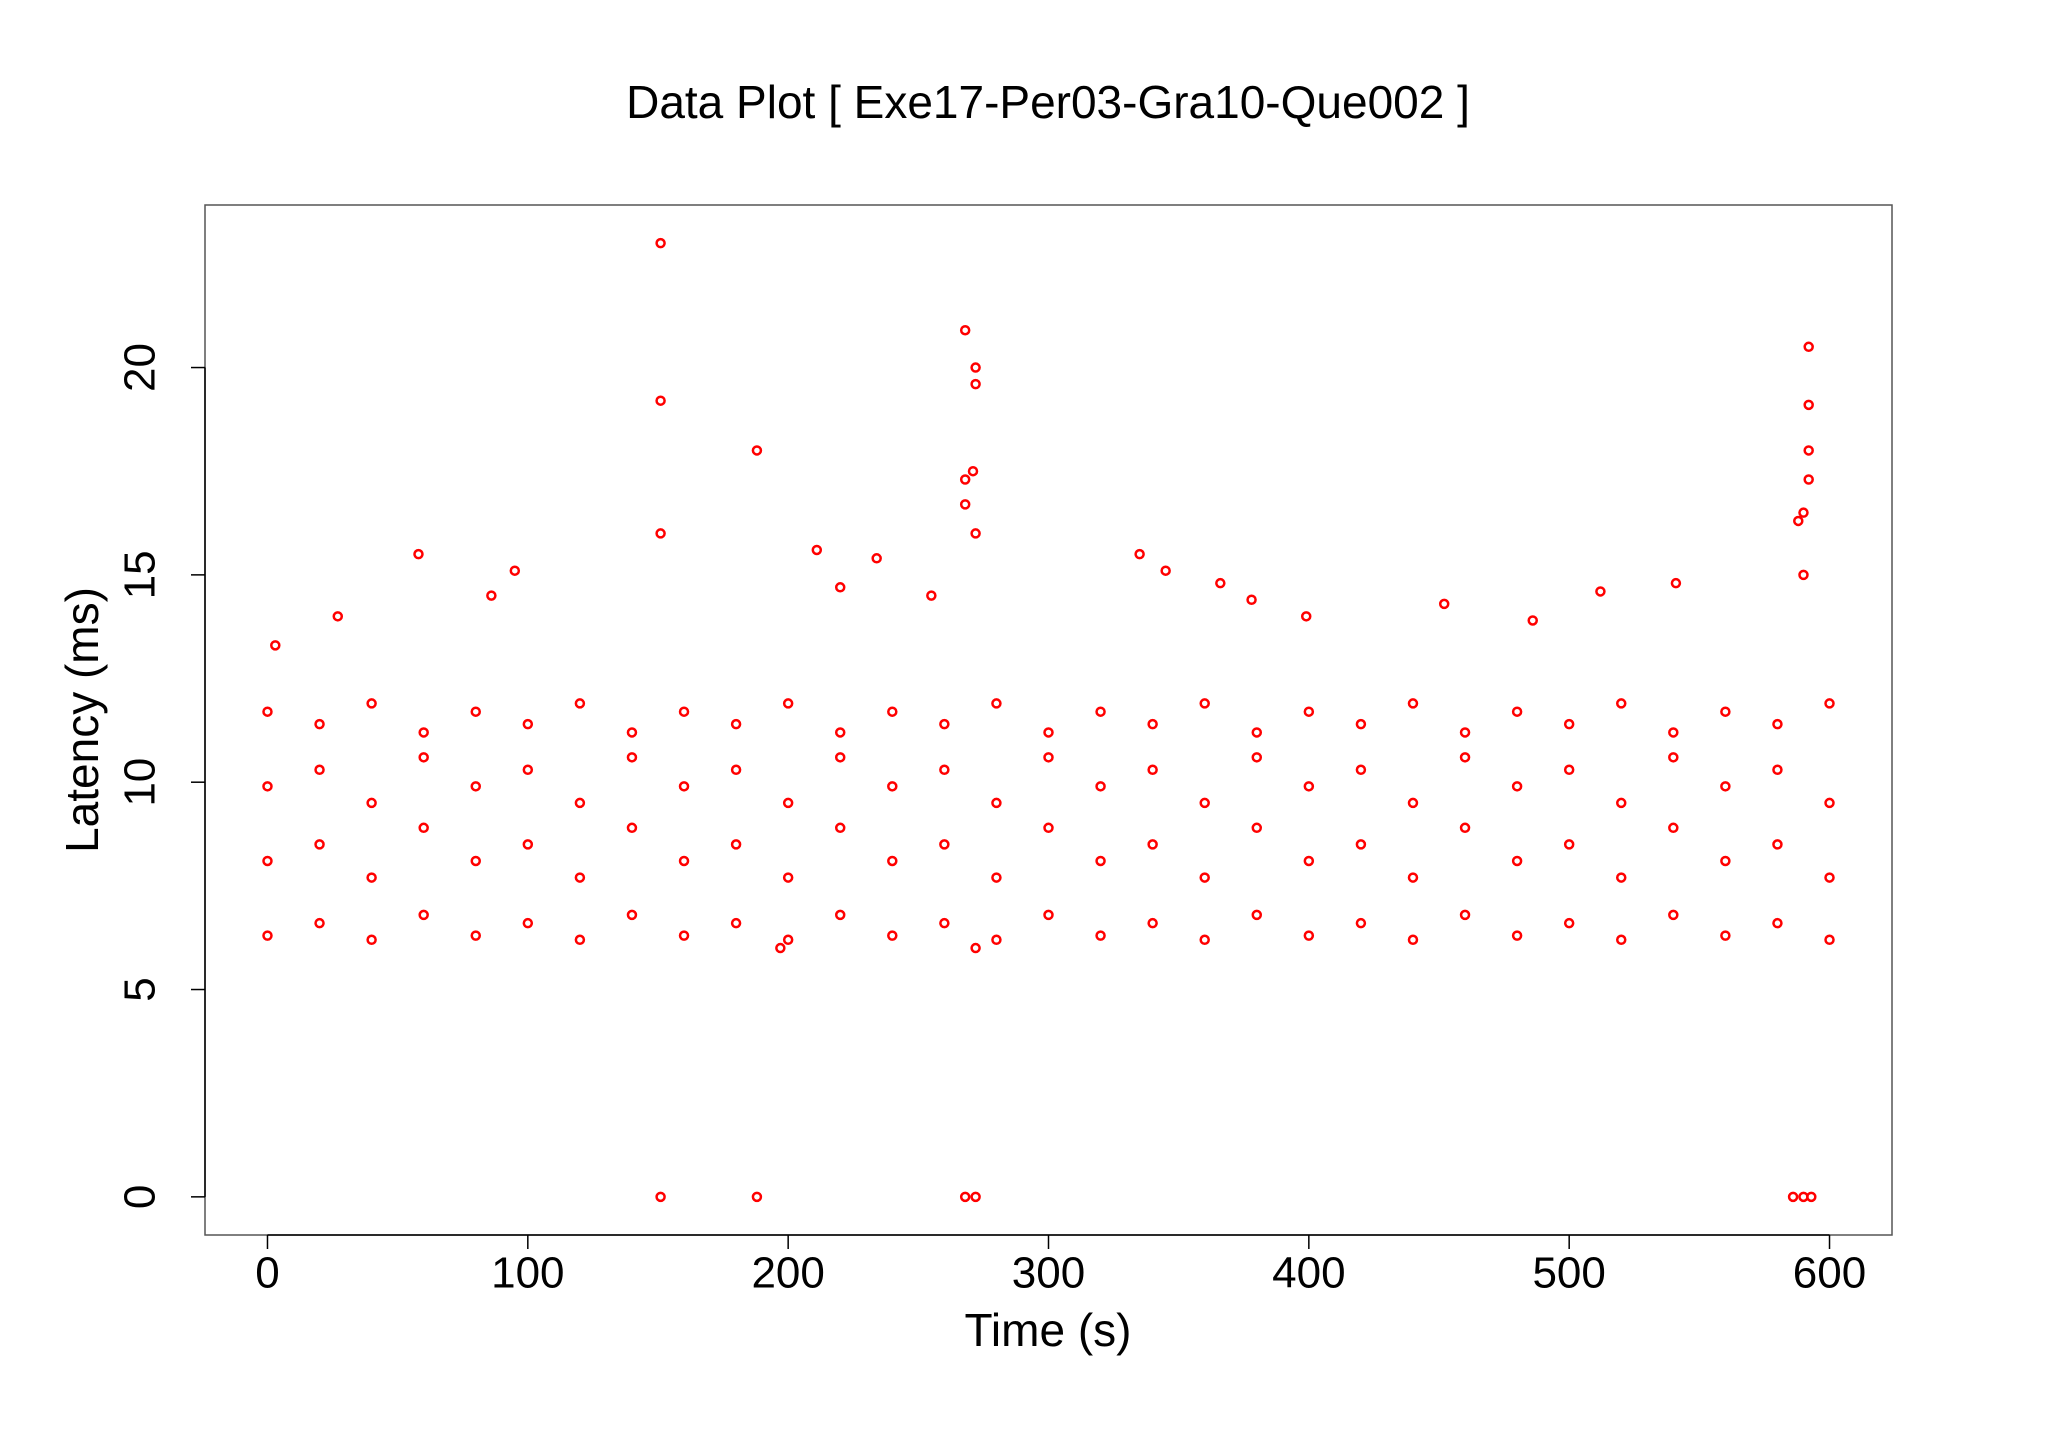  I want to click on y-tick-label: 5, so click(140, 989).